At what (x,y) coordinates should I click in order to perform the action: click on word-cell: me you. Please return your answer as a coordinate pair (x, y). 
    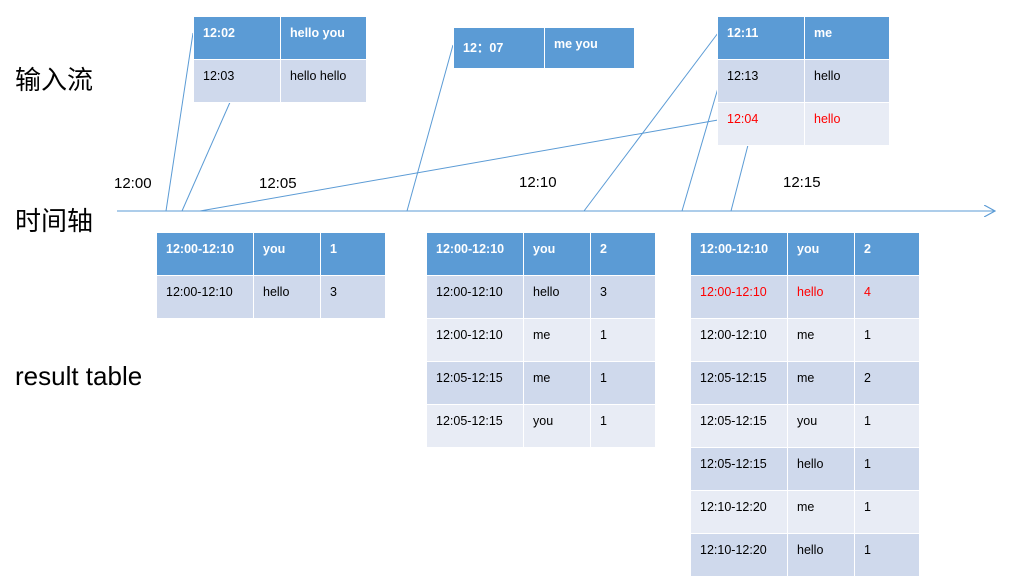
    Looking at the image, I should click on (589, 48).